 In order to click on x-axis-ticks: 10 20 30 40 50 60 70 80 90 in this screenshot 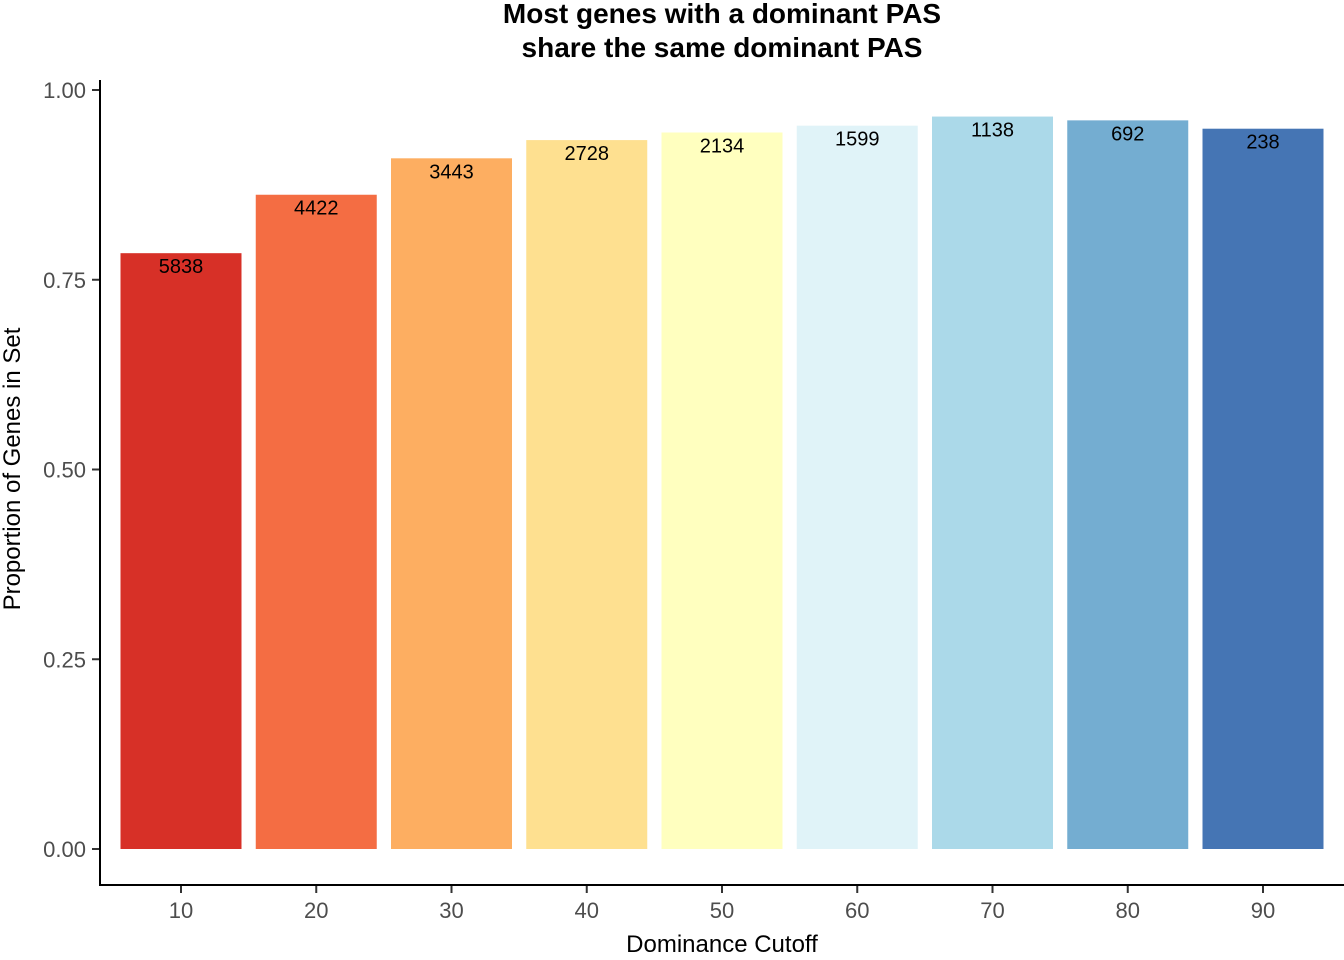, I will do `click(722, 904)`.